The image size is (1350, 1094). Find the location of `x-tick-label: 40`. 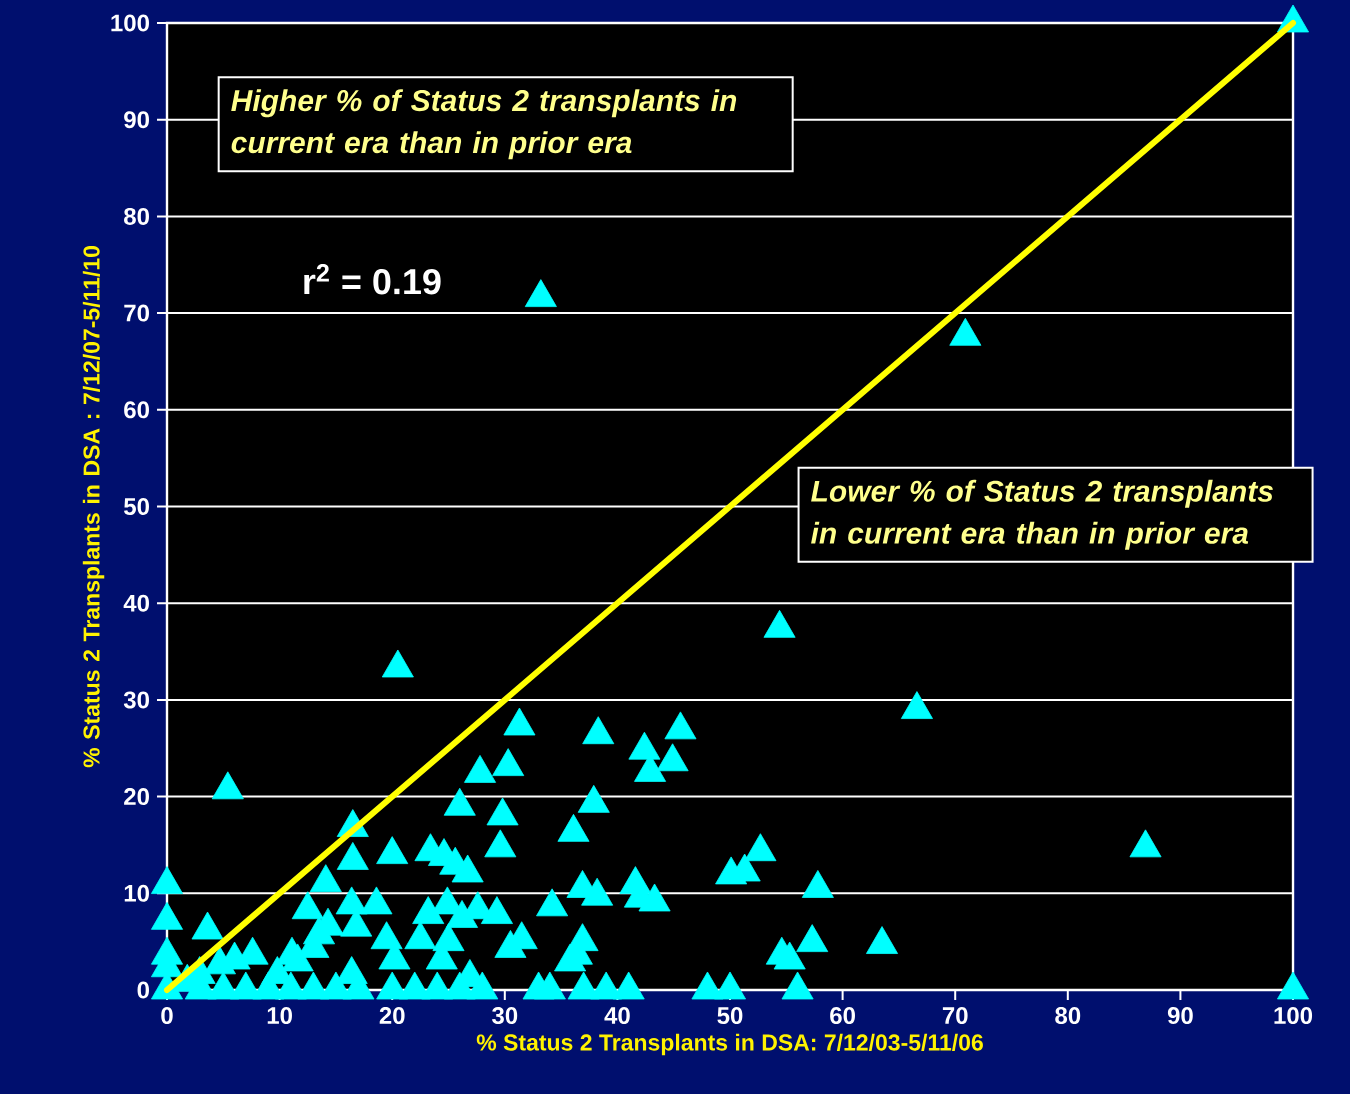

x-tick-label: 40 is located at coordinates (617, 1016).